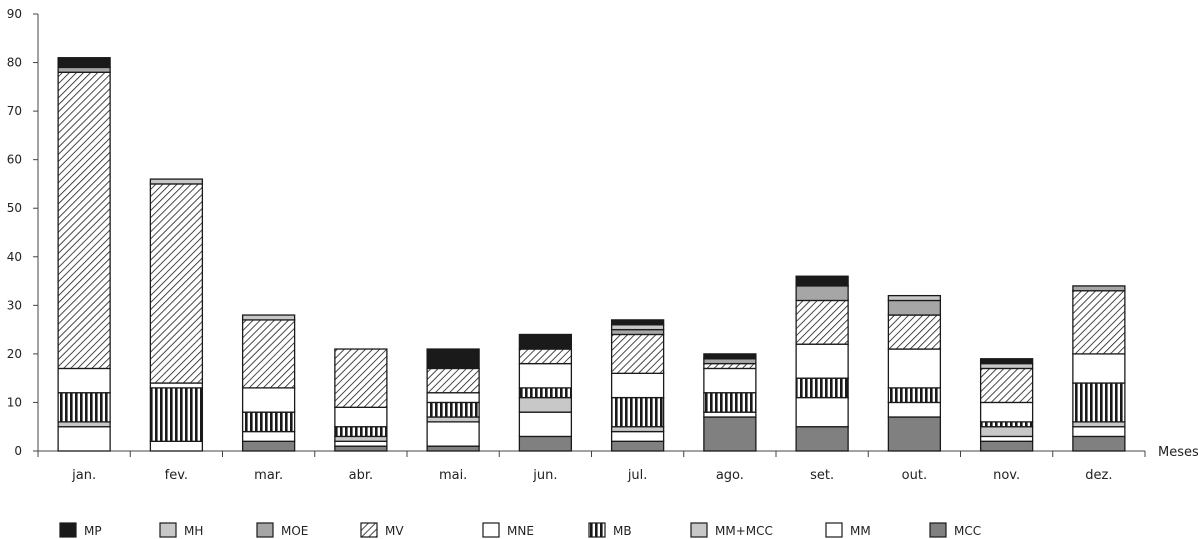  What do you see at coordinates (14, 257) in the screenshot?
I see `y-tick-label: 40` at bounding box center [14, 257].